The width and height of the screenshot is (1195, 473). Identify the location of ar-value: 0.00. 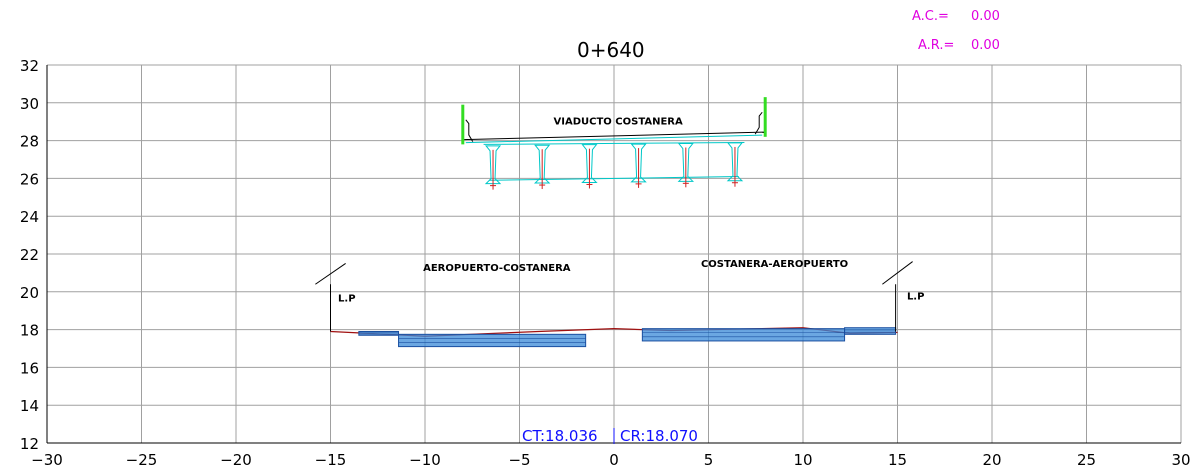
(985, 45).